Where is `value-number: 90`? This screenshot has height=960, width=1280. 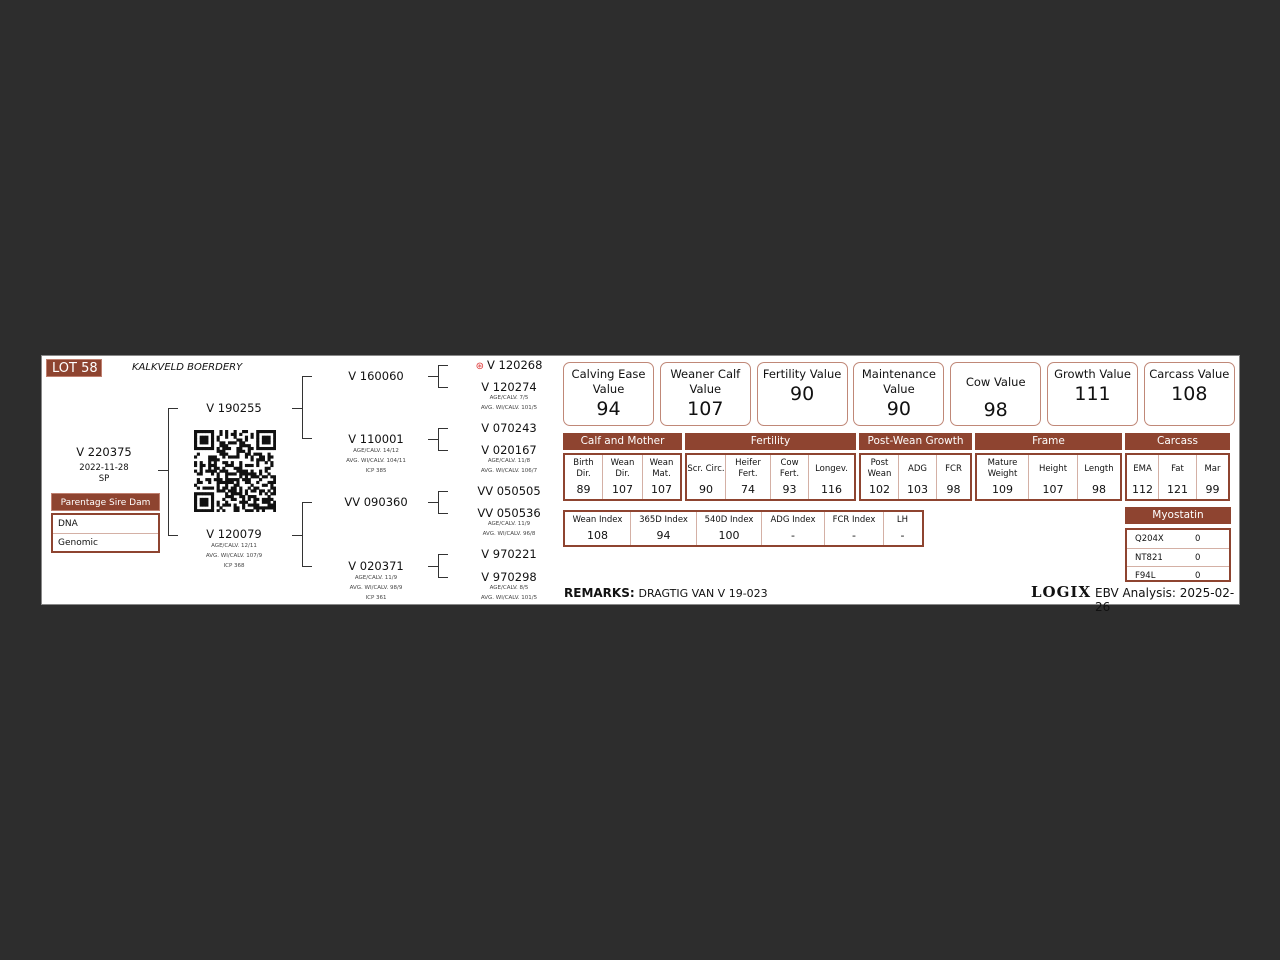
value-number: 90 is located at coordinates (898, 409).